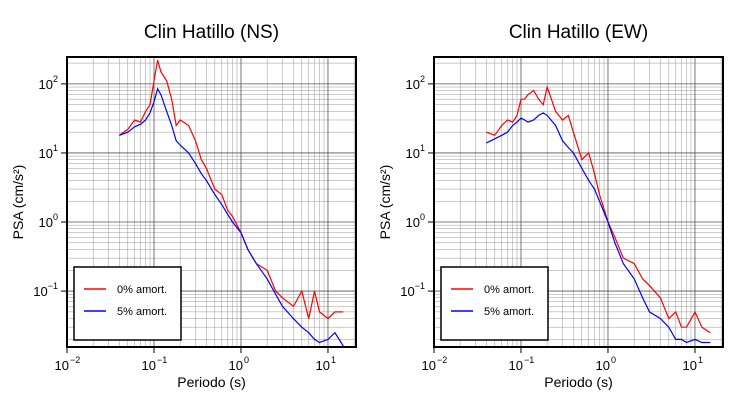 The height and width of the screenshot is (400, 730). I want to click on chart-title: Clin Hatillo (NS), so click(211, 32).